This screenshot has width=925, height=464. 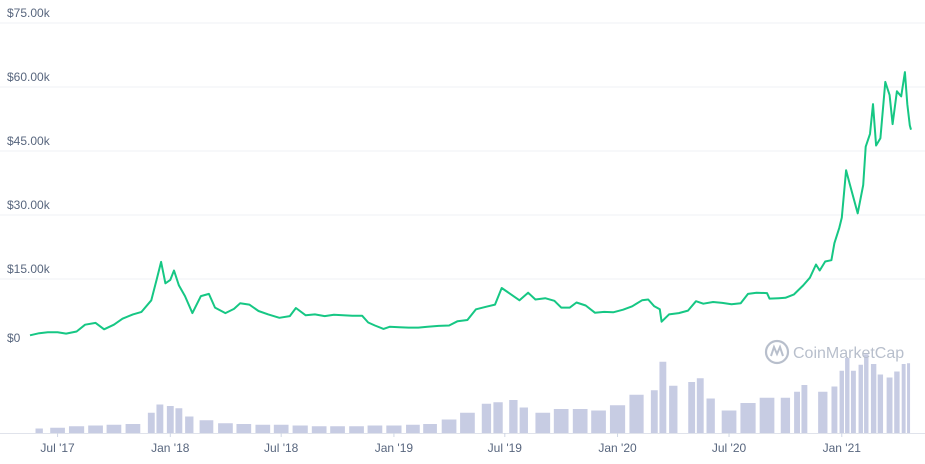 I want to click on coinmarketcap-logo-icon, so click(x=777, y=352).